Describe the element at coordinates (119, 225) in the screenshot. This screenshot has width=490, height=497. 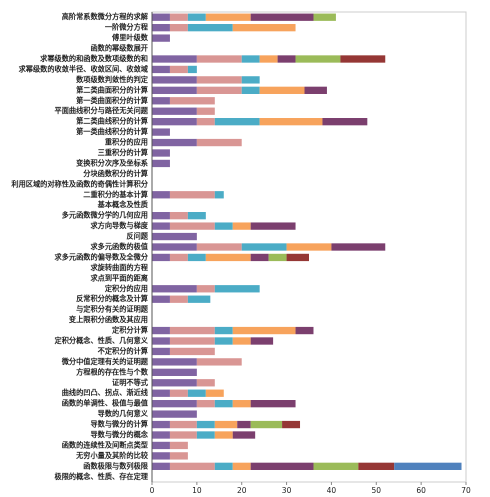
I see `y-tick-label: 求方向导数与梯度` at that location.